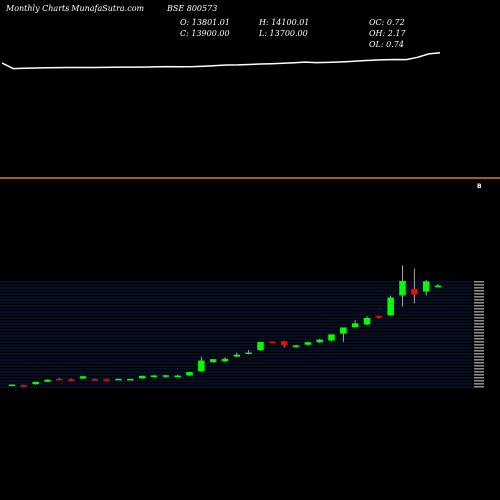 The image size is (500, 500). What do you see at coordinates (205, 33) in the screenshot?
I see `close-value: C: 13900.00` at bounding box center [205, 33].